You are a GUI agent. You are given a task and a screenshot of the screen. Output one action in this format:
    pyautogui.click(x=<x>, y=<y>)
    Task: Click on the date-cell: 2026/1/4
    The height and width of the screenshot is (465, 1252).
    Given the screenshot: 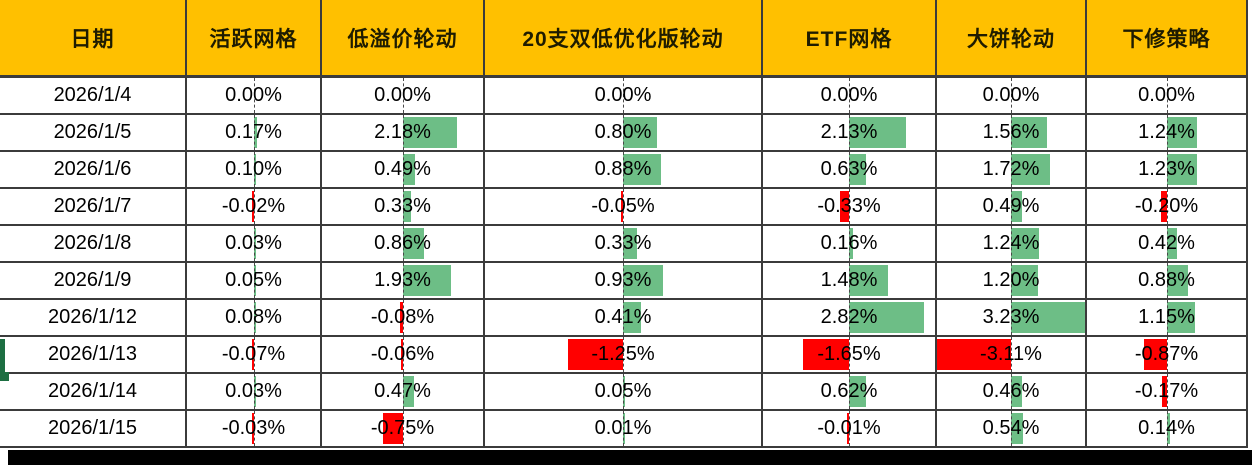 What is the action you would take?
    pyautogui.click(x=93, y=95)
    